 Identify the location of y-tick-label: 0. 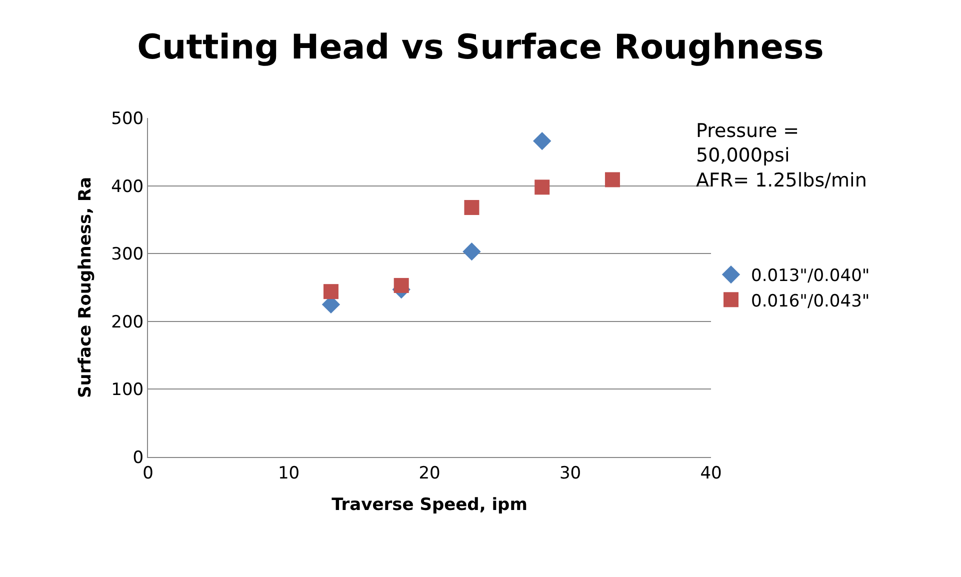
(138, 458).